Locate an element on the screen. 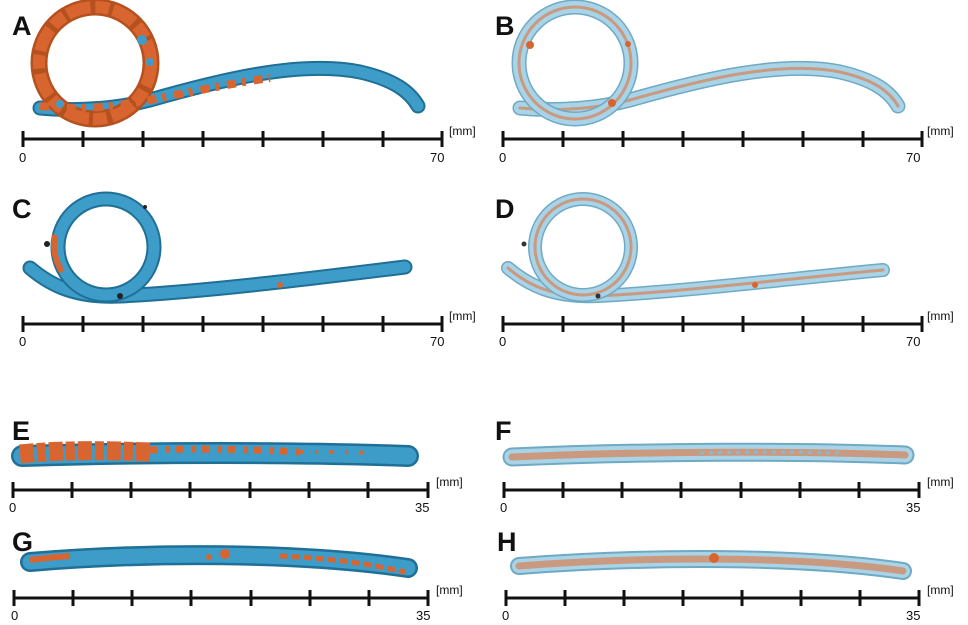 Image resolution: width=968 pixels, height=625 pixels. scale-unit-g: [mm] is located at coordinates (449, 590).